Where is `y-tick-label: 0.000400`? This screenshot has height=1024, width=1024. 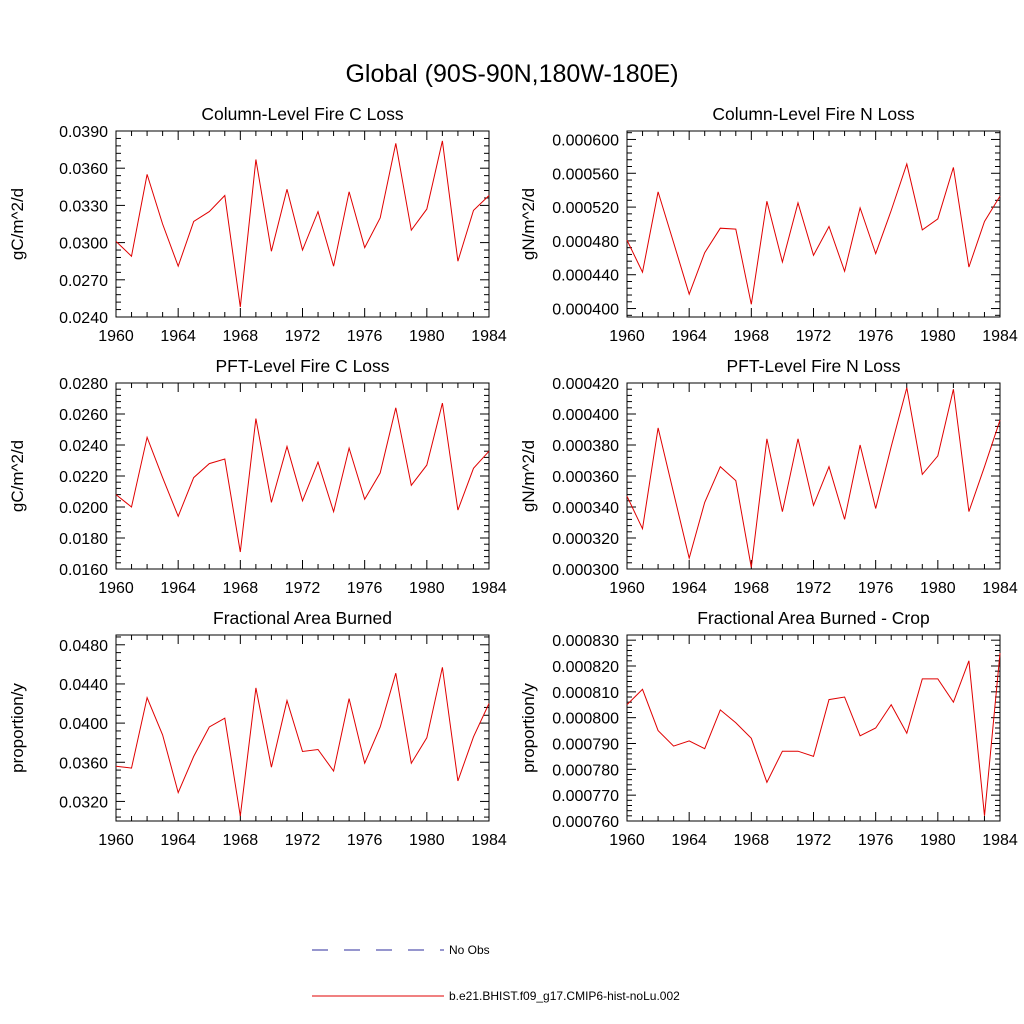
y-tick-label: 0.000400 is located at coordinates (585, 310).